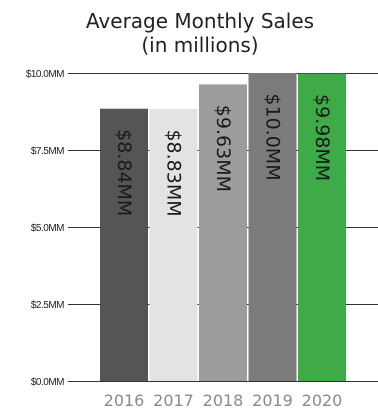 This screenshot has width=378, height=415. What do you see at coordinates (124, 244) in the screenshot?
I see `bar-2016` at bounding box center [124, 244].